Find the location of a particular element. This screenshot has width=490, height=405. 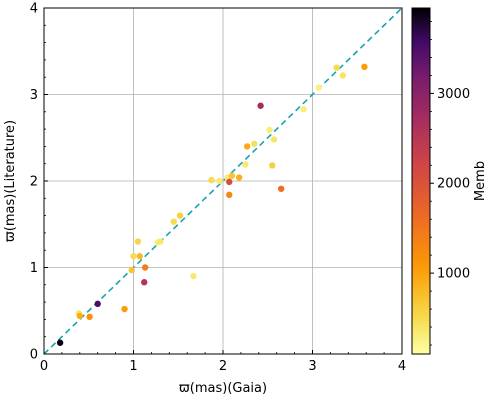

x-axis-ticks: 0 1 2 3 4 is located at coordinates (223, 362).